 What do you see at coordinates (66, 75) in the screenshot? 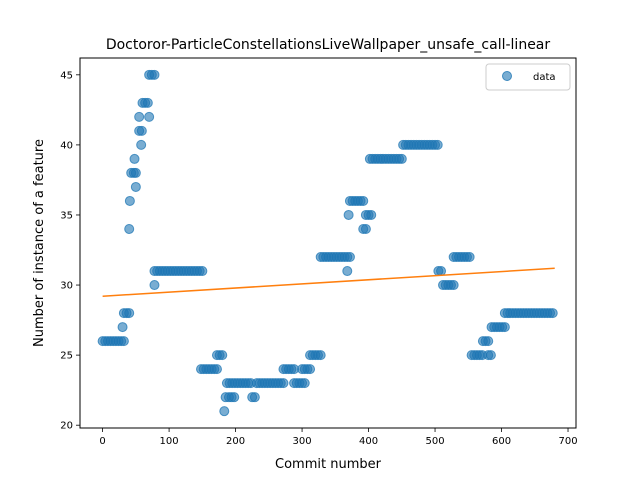
I see `y-tick-label: 45` at bounding box center [66, 75].